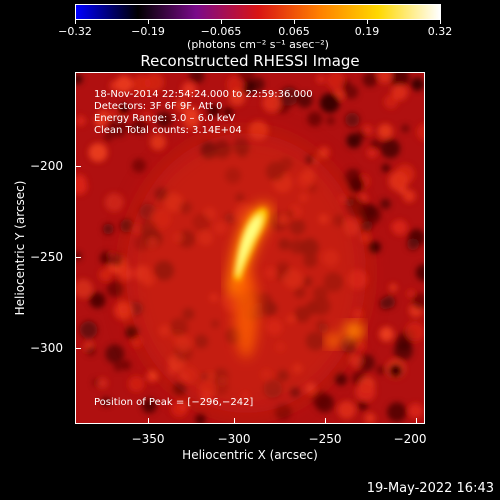 This screenshot has width=500, height=500. Describe the element at coordinates (221, 31) in the screenshot. I see `colorbar-label: −0.065` at that location.